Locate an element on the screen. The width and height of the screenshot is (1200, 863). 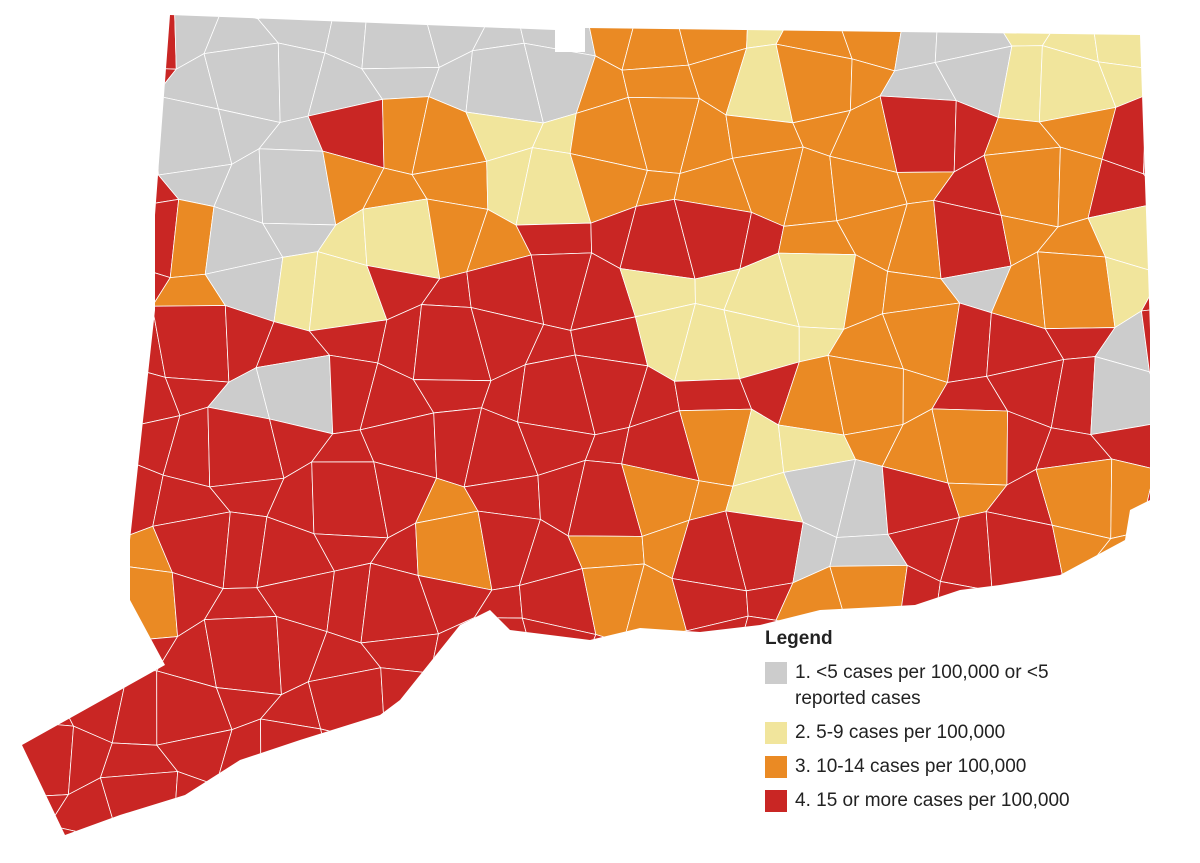
legend-item: 3. 10-14 cases per 100,000 is located at coordinates (930, 767).